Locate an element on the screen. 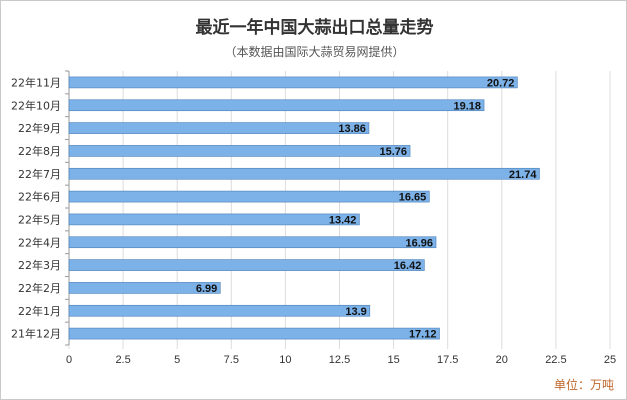 The height and width of the screenshot is (400, 627). data-label: 16.42 is located at coordinates (408, 266).